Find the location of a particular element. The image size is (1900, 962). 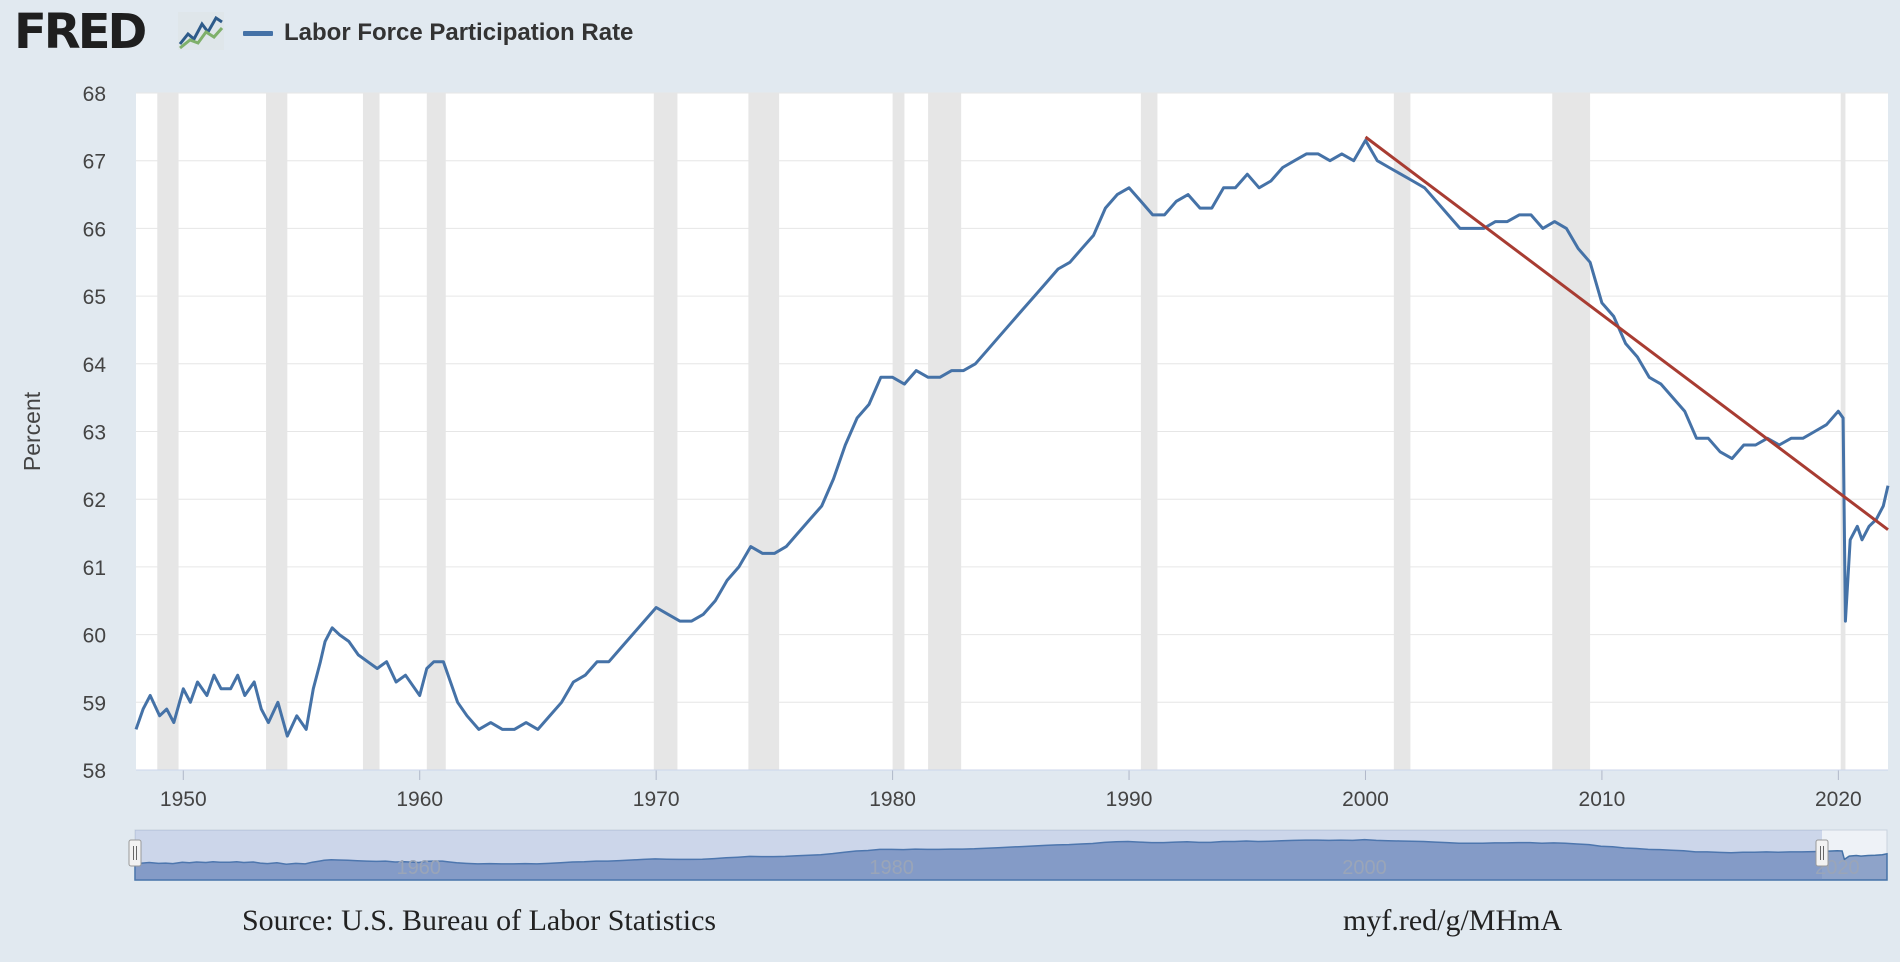

y-axis-label: Percent is located at coordinates (32, 431).